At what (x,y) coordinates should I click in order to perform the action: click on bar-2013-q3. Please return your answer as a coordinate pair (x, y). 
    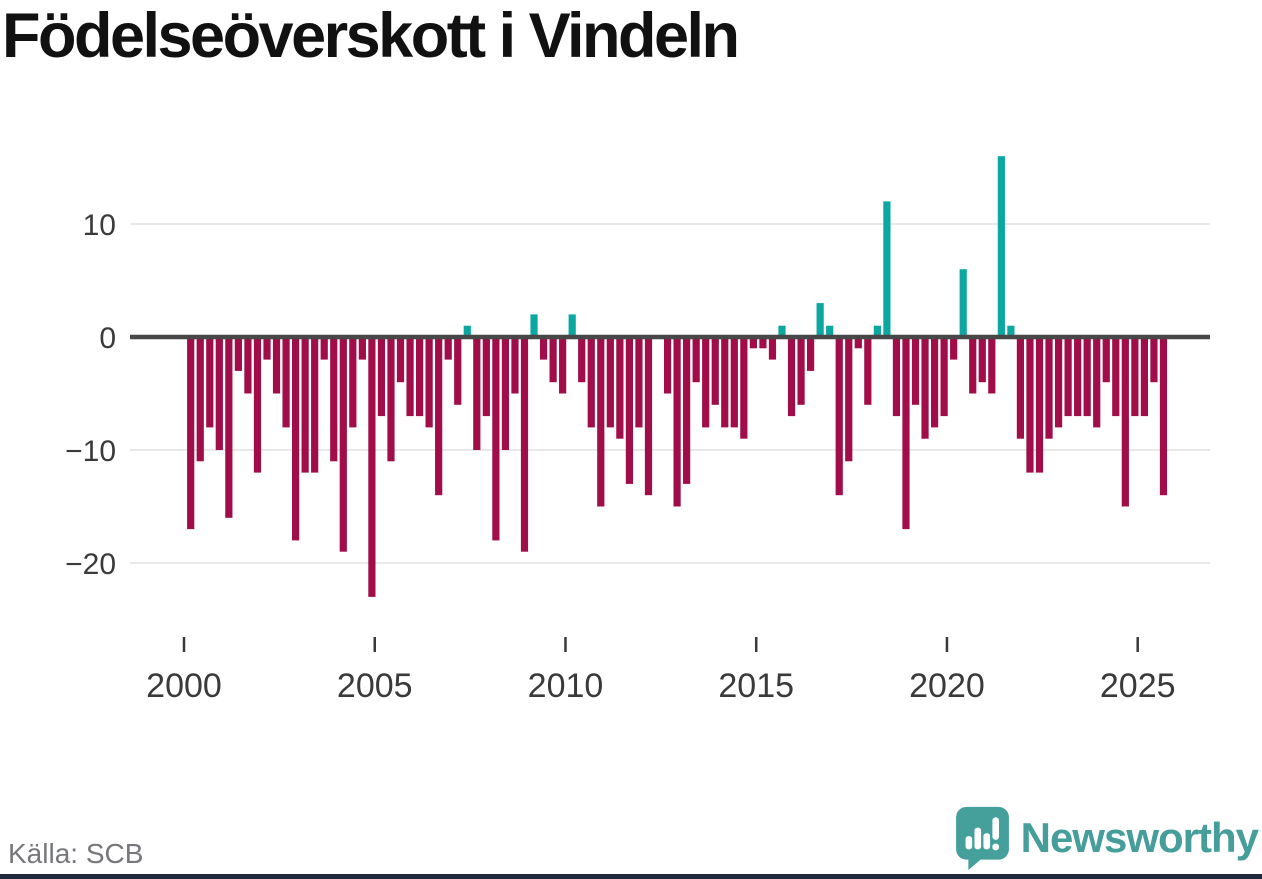
    Looking at the image, I should click on (706, 382).